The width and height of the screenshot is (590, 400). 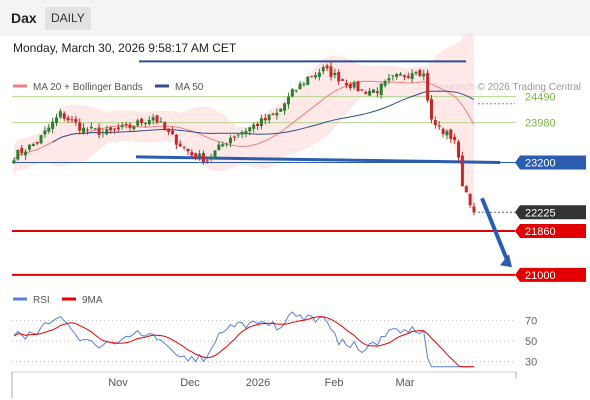 I want to click on level-label-23980: 23980, so click(x=540, y=124).